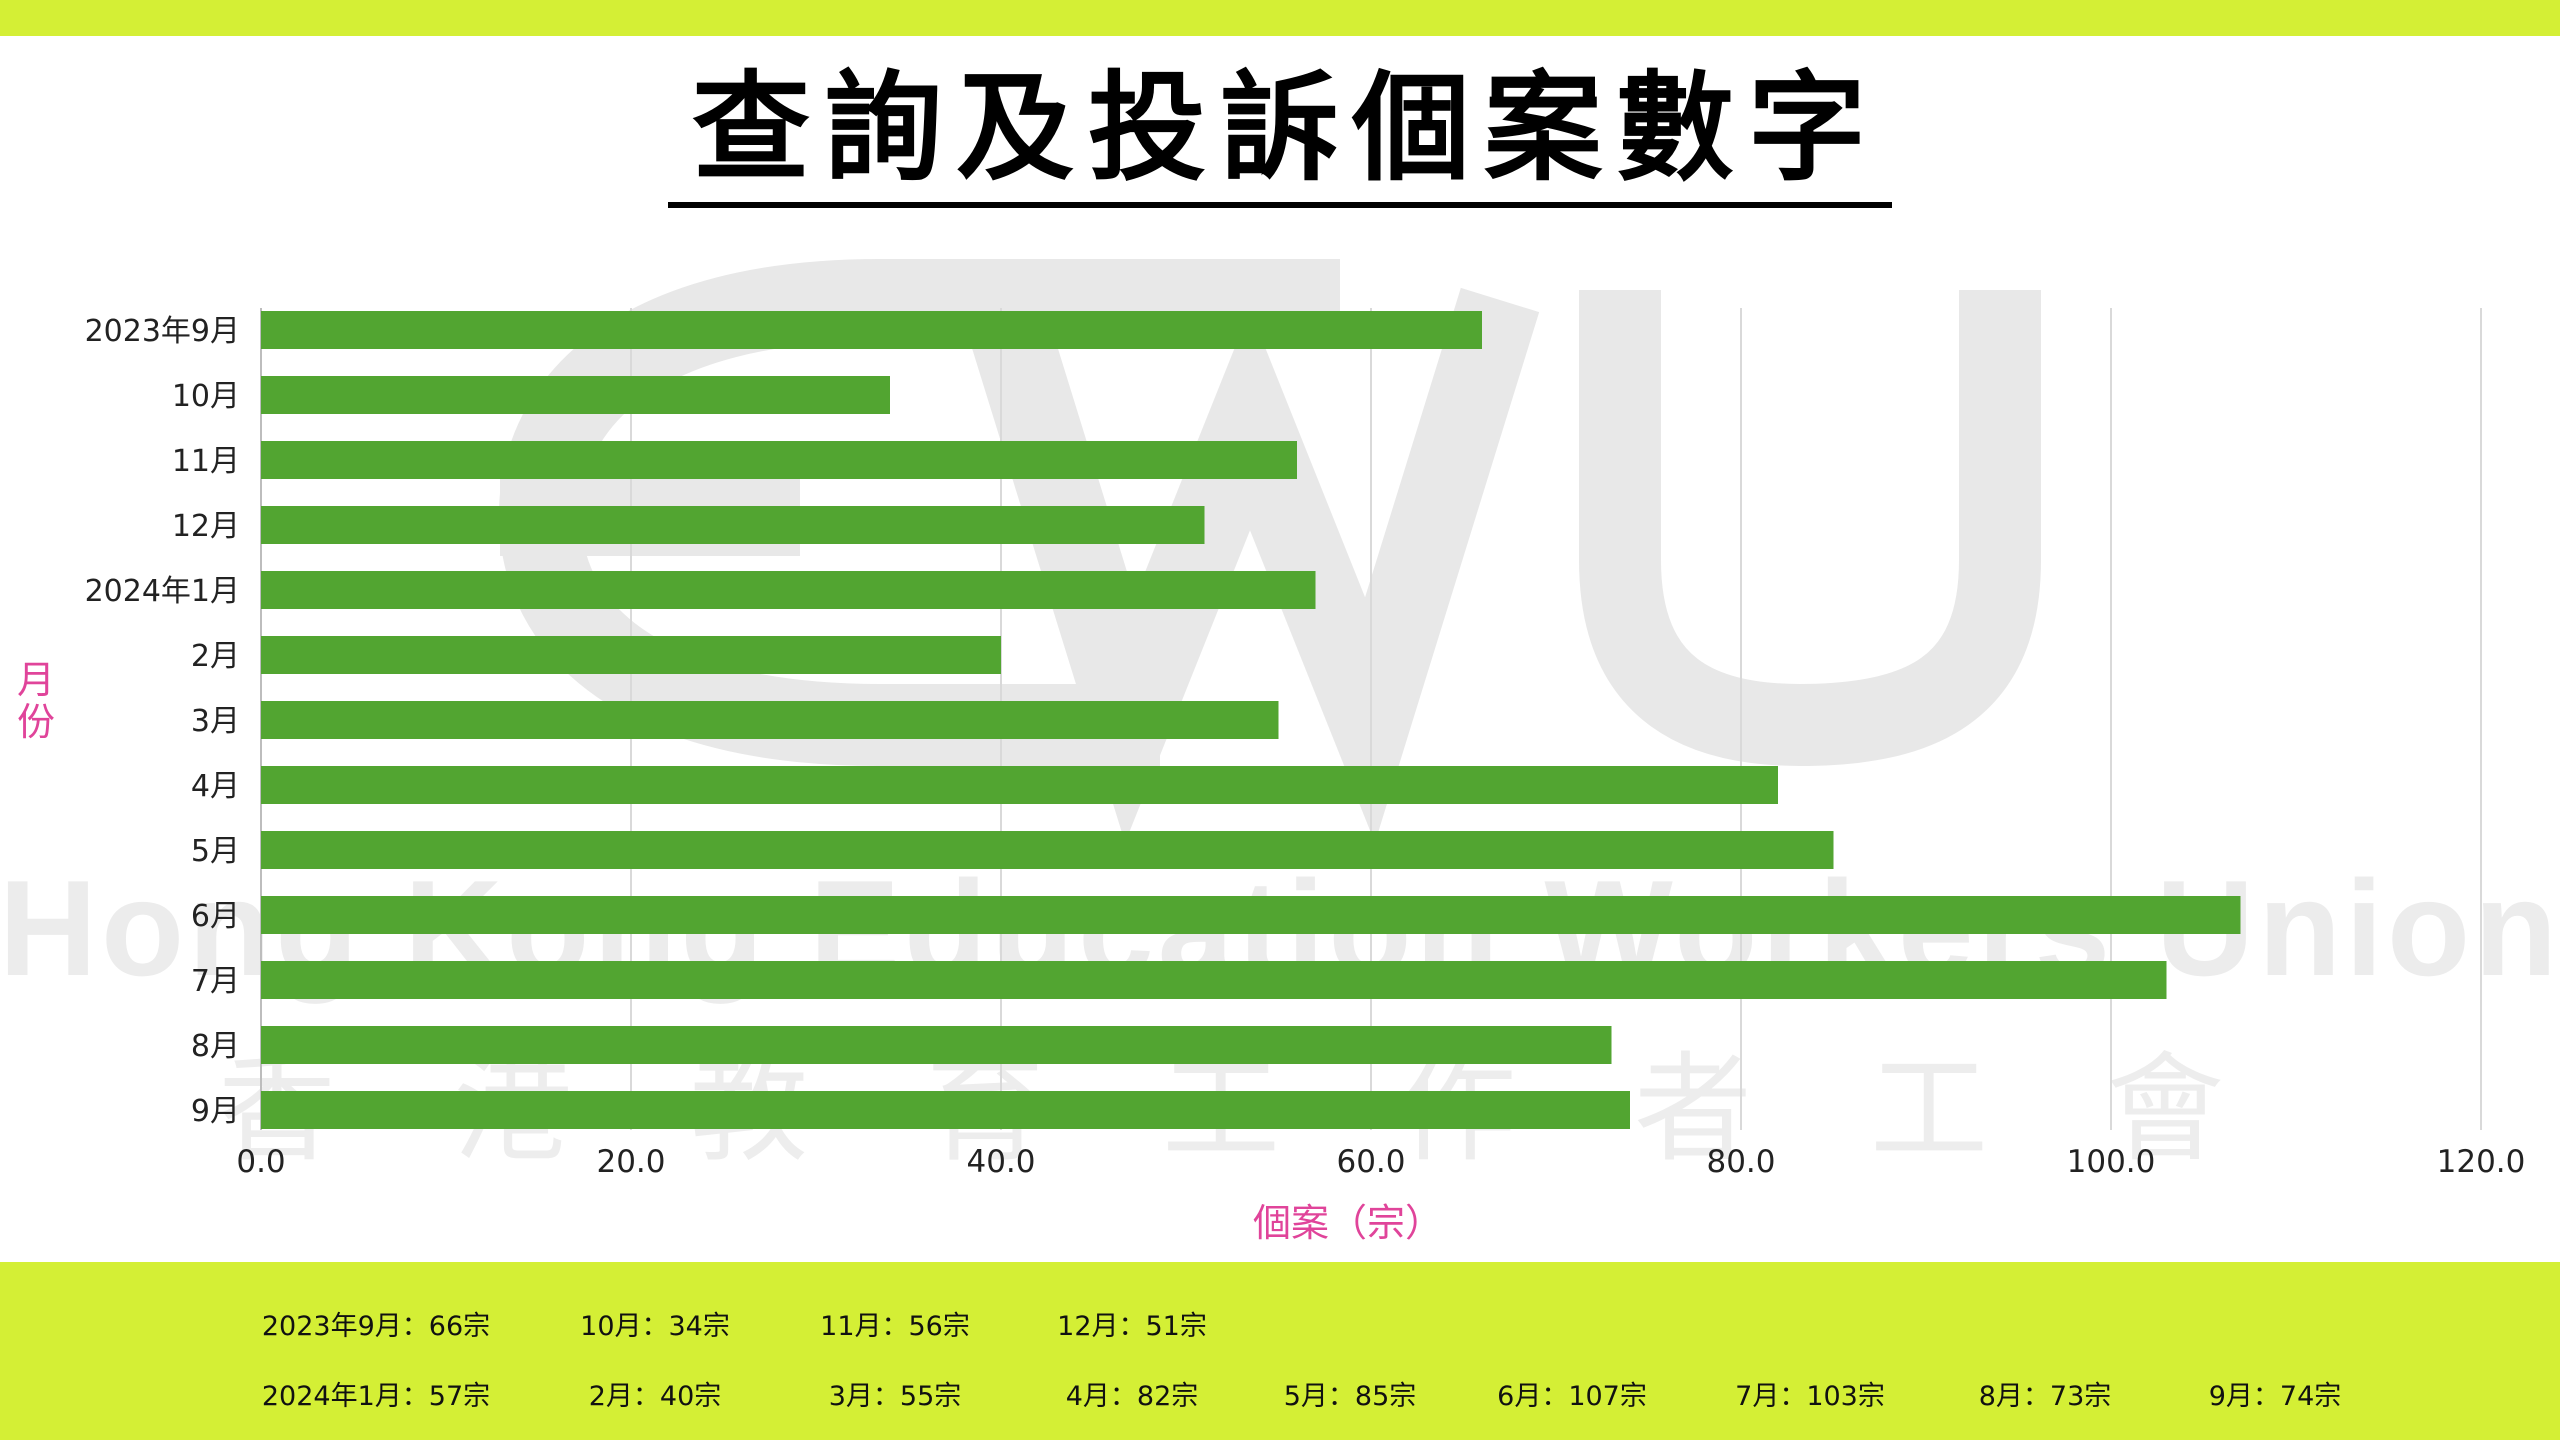 This screenshot has width=2560, height=1440. What do you see at coordinates (895, 1396) in the screenshot?
I see `summary-item: 3月：55宗` at bounding box center [895, 1396].